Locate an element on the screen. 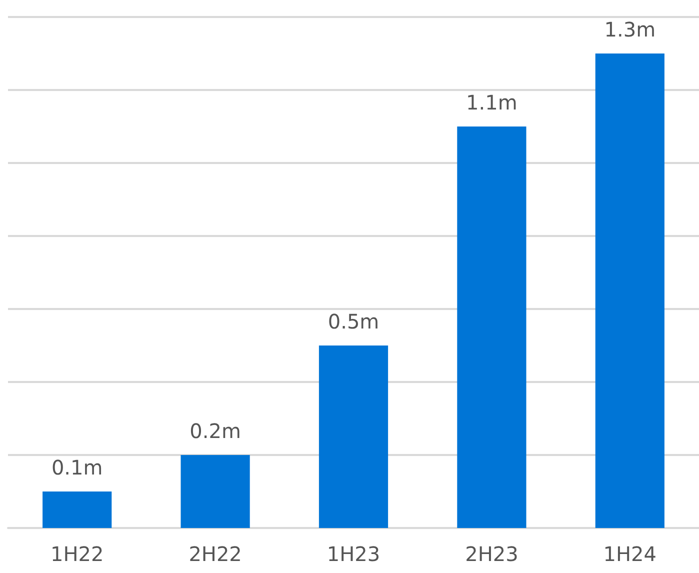 Image resolution: width=699 pixels, height=573 pixels. x-tick-label: 1H23 is located at coordinates (353, 554).